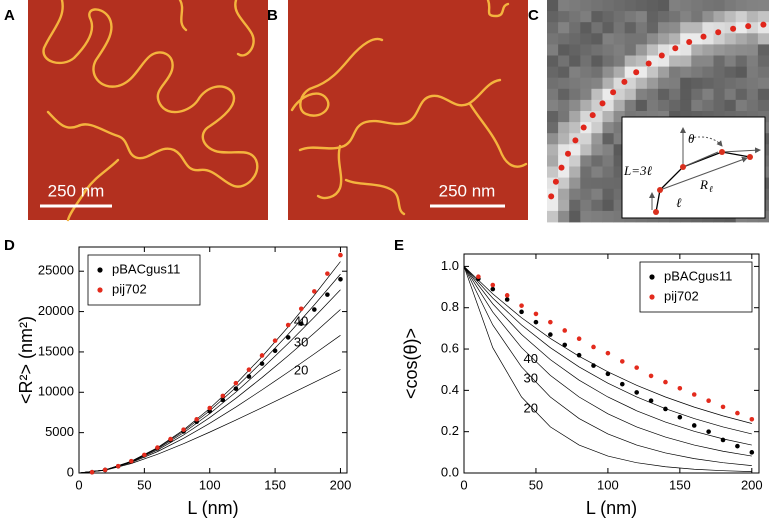 The width and height of the screenshot is (769, 522). I want to click on inset-label: R, so click(703, 184).